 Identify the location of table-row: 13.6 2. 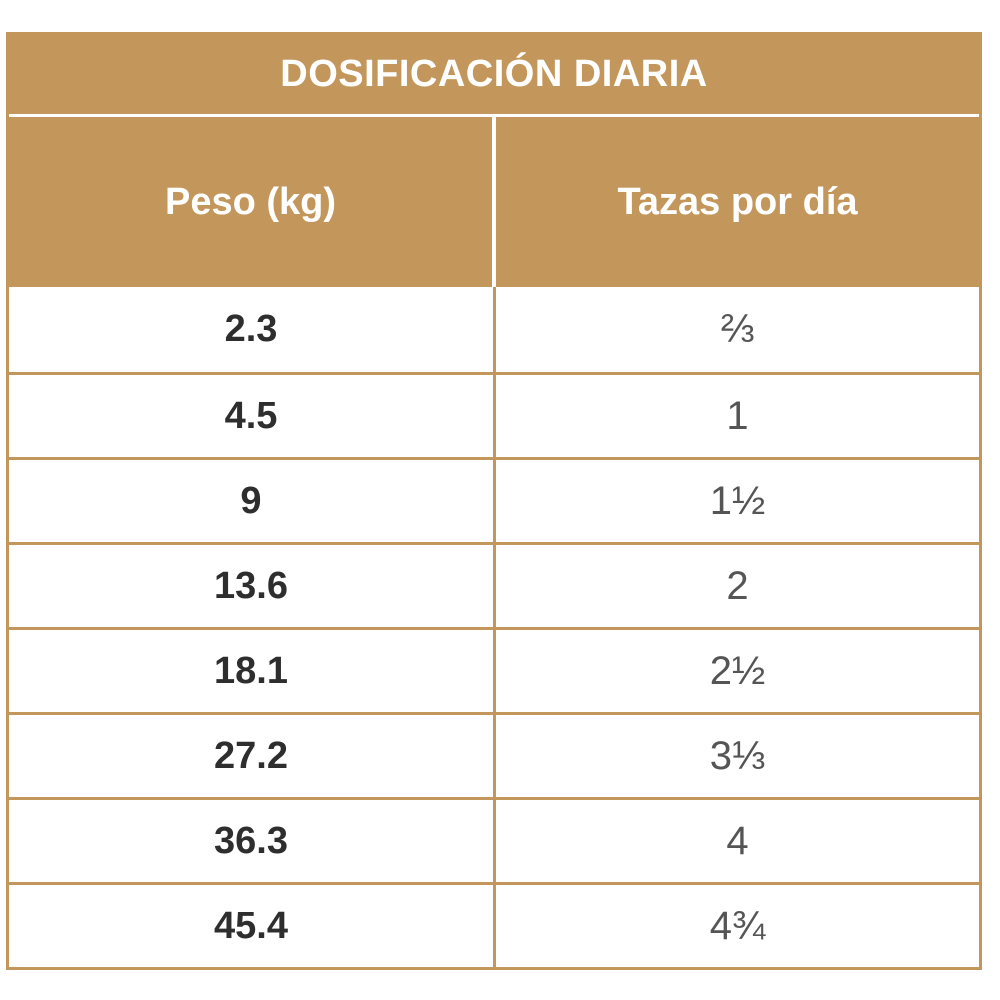
(494, 584).